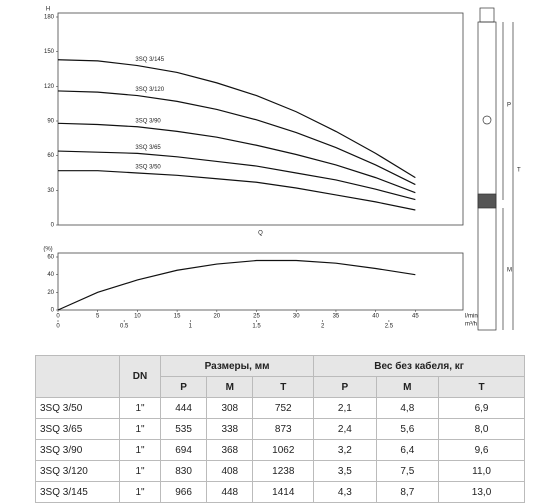 This screenshot has width=560, height=504. Describe the element at coordinates (283, 408) in the screenshot. I see `table-cell: 752` at that location.